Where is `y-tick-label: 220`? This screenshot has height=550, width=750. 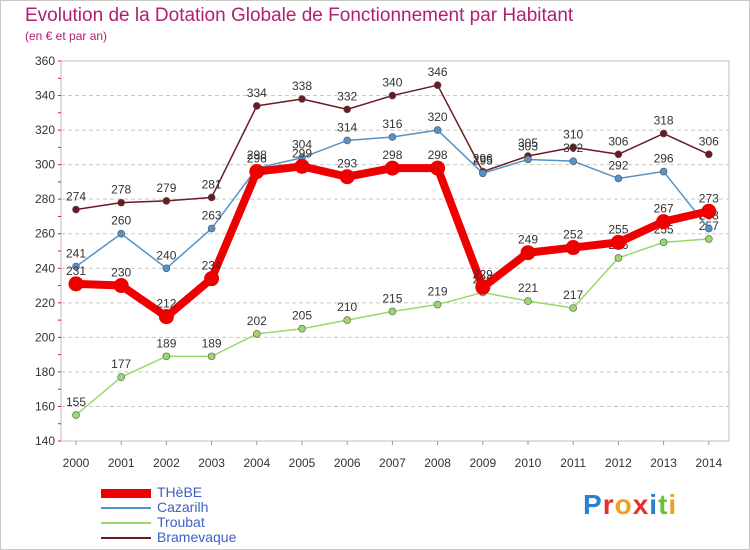 y-tick-label: 220 is located at coordinates (45, 303).